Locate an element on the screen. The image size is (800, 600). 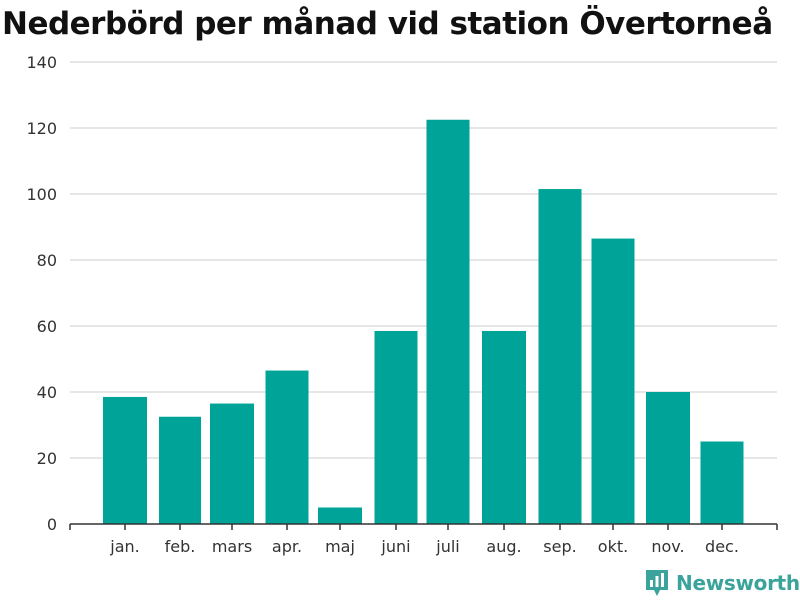
y-tick-label: 20 is located at coordinates (47, 458).